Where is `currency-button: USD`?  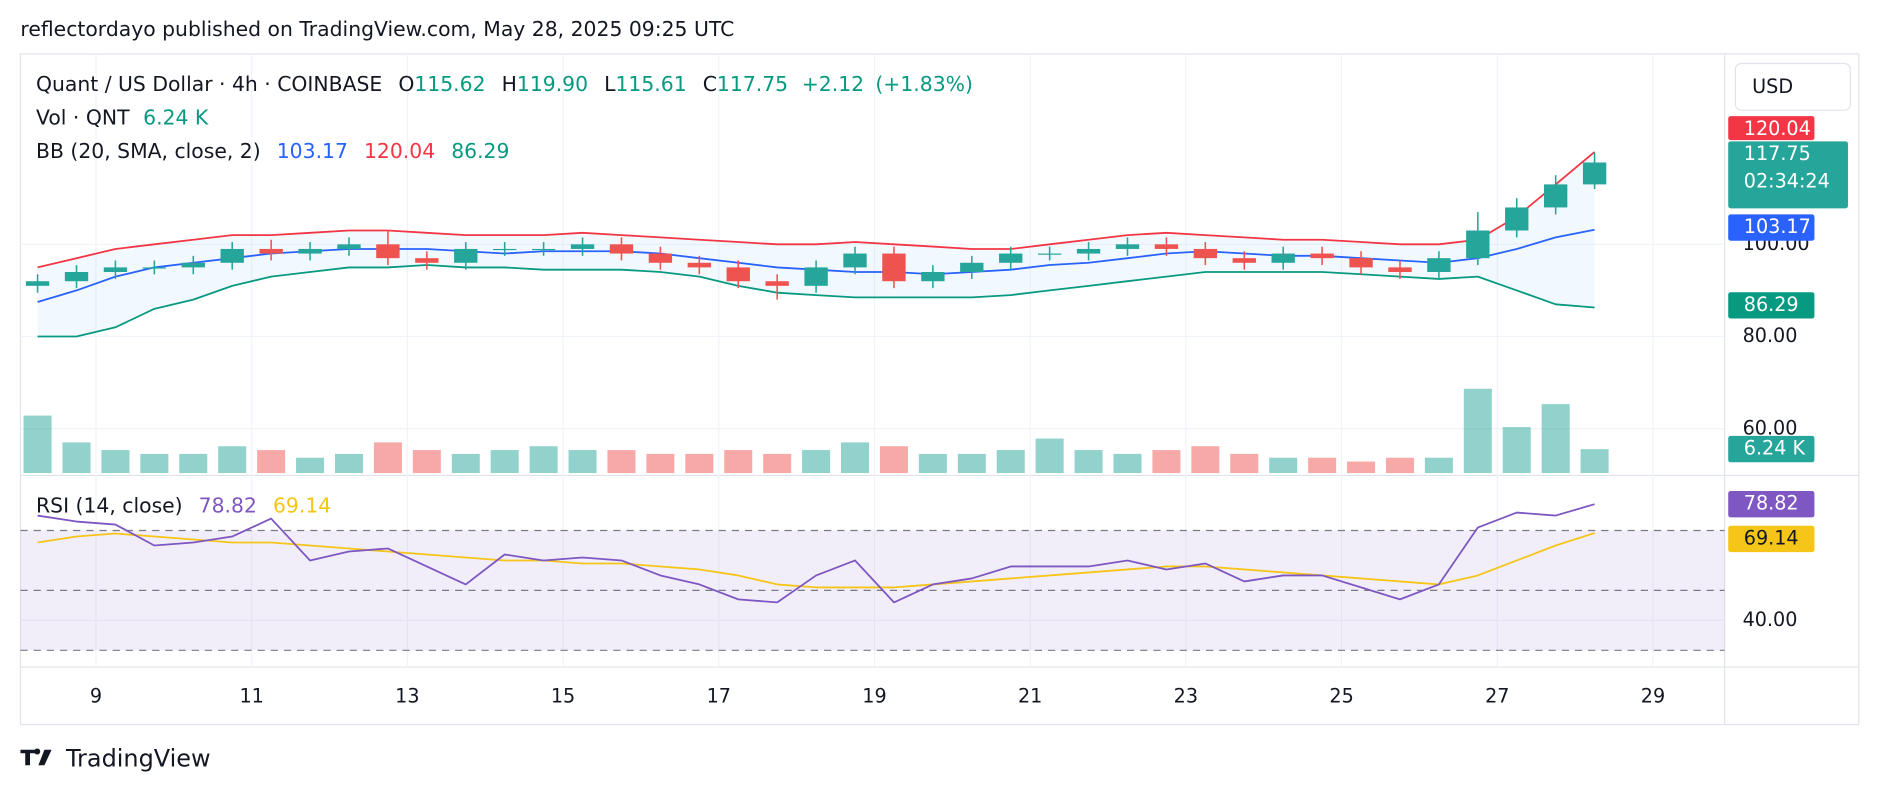
currency-button: USD is located at coordinates (1792, 86).